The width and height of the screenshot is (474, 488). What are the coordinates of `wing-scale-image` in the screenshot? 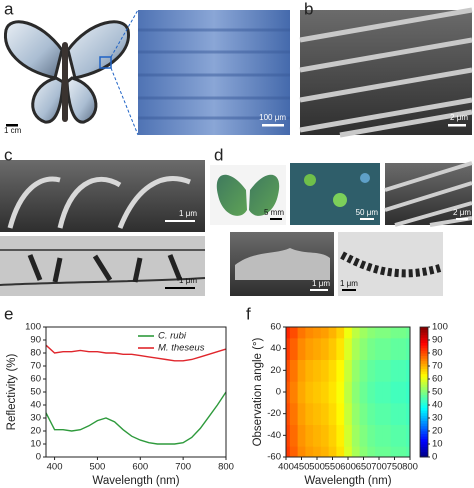 It's located at (214, 72).